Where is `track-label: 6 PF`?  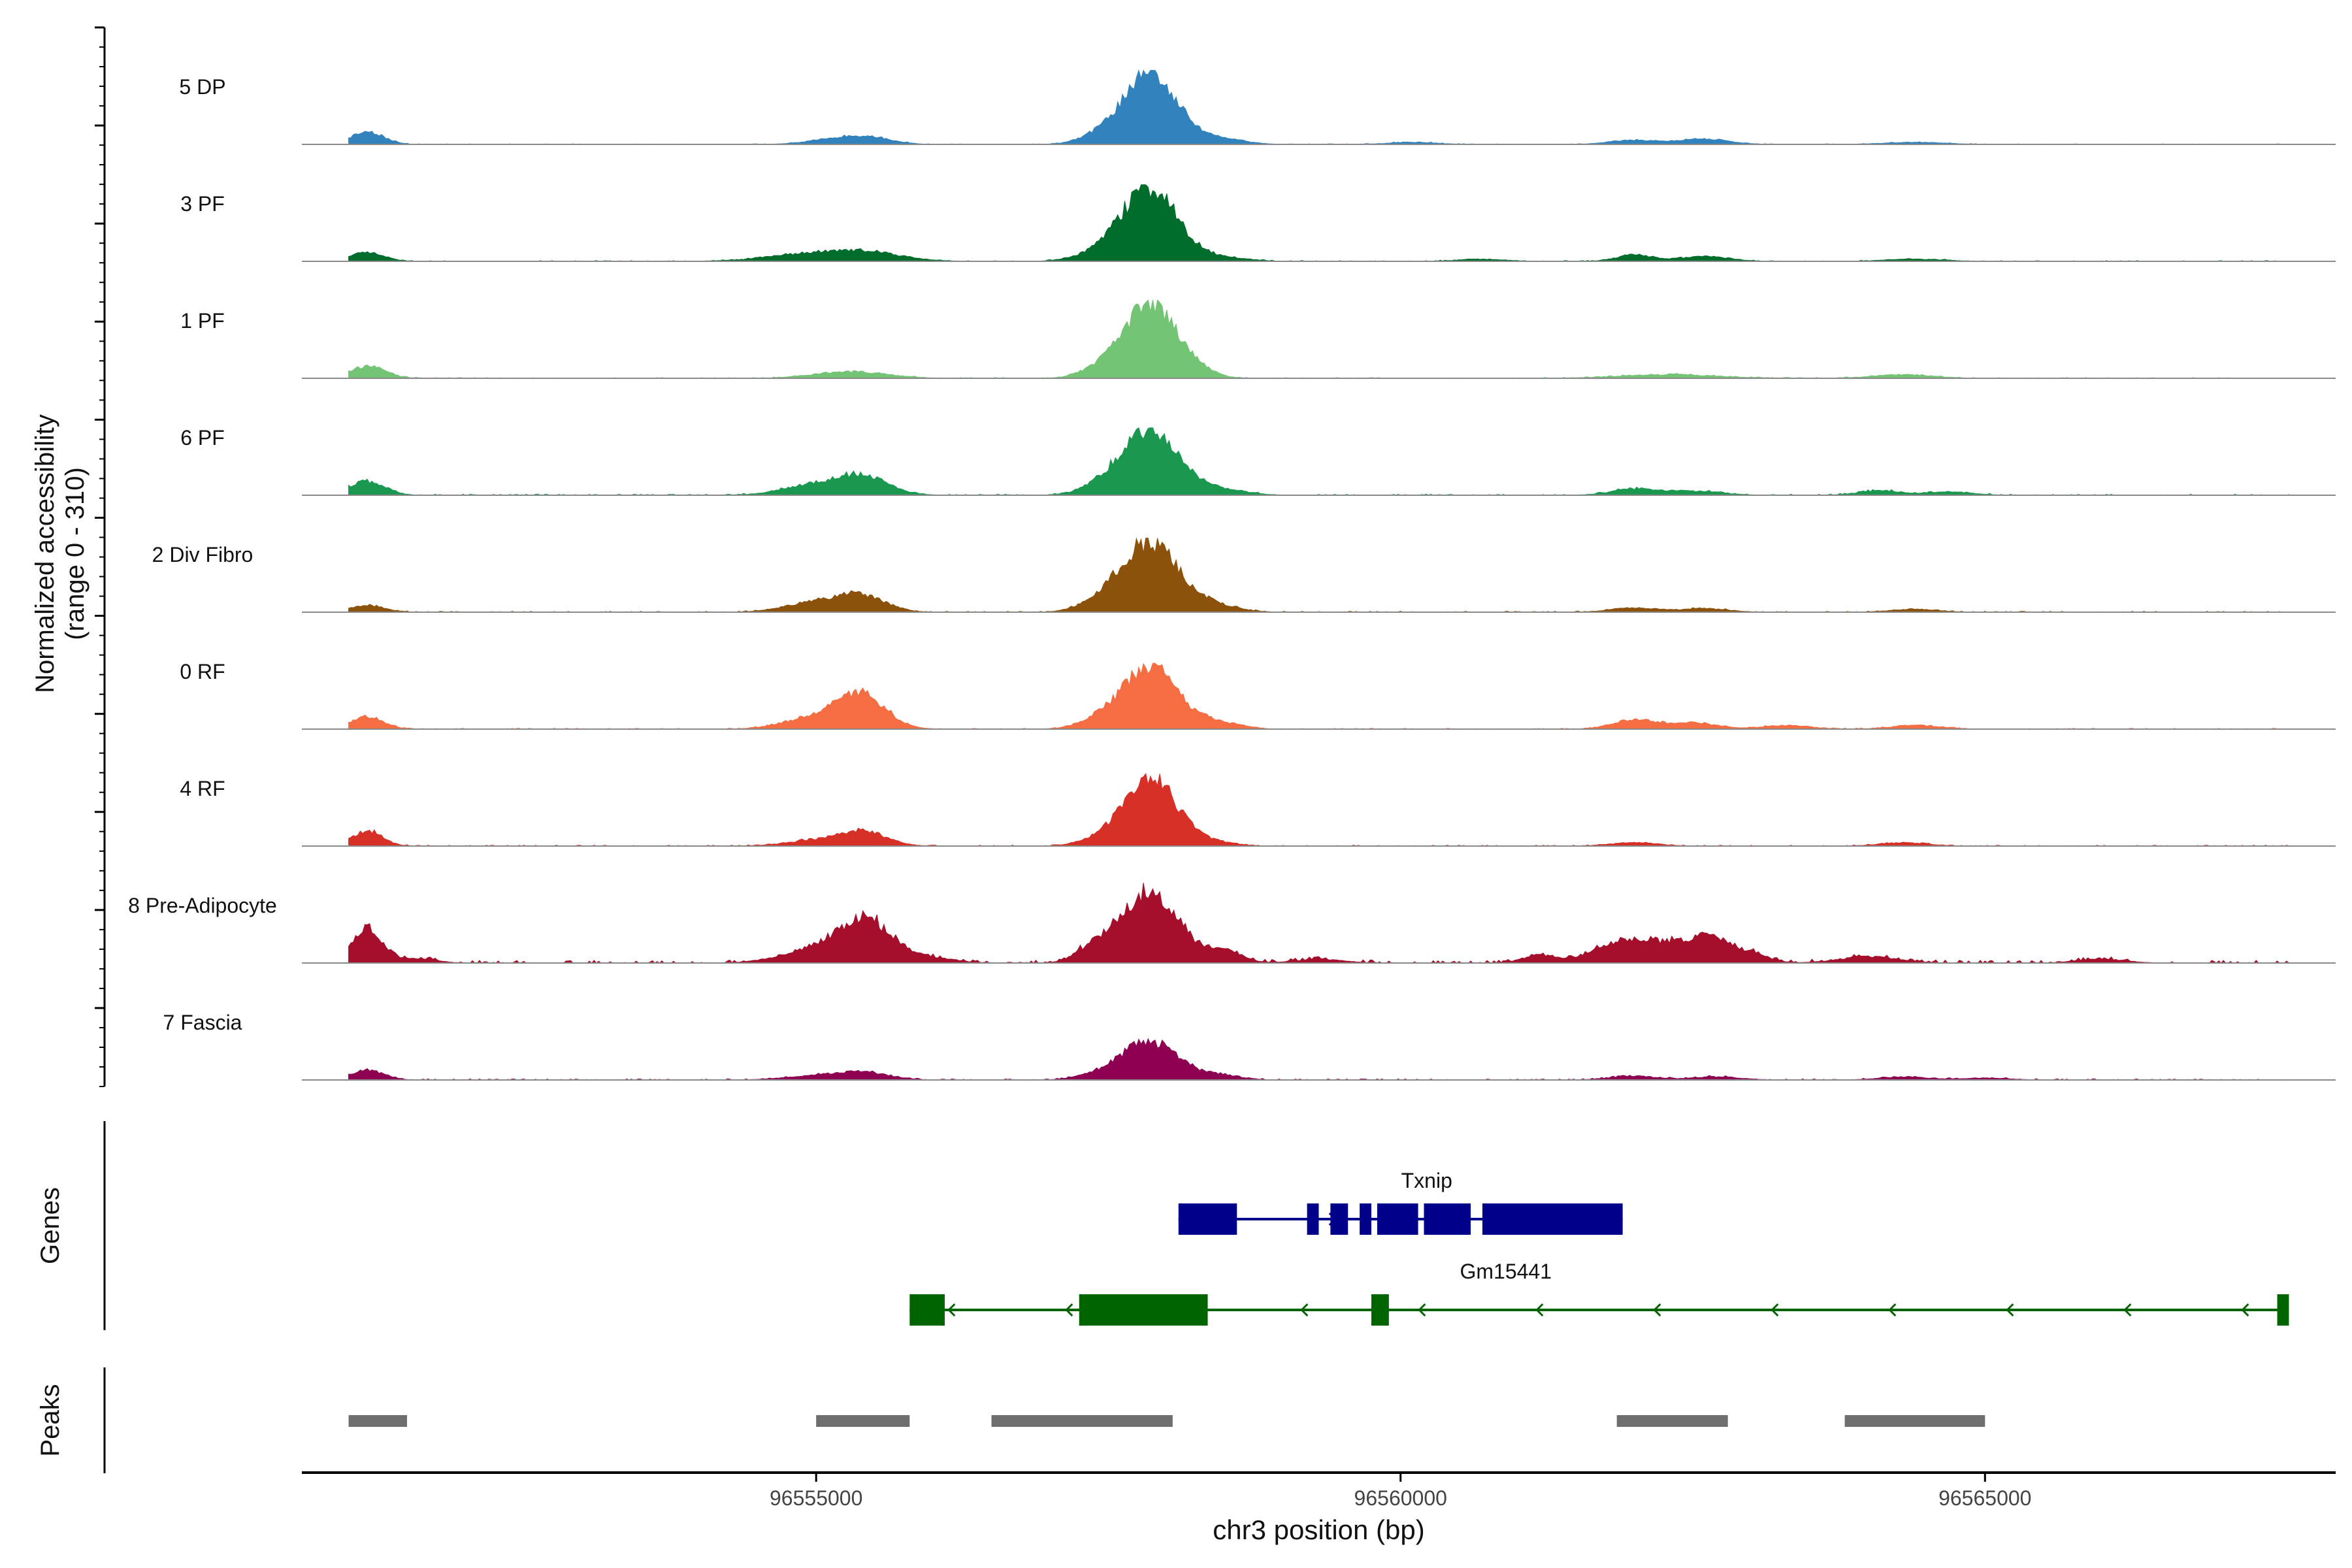 track-label: 6 PF is located at coordinates (202, 437).